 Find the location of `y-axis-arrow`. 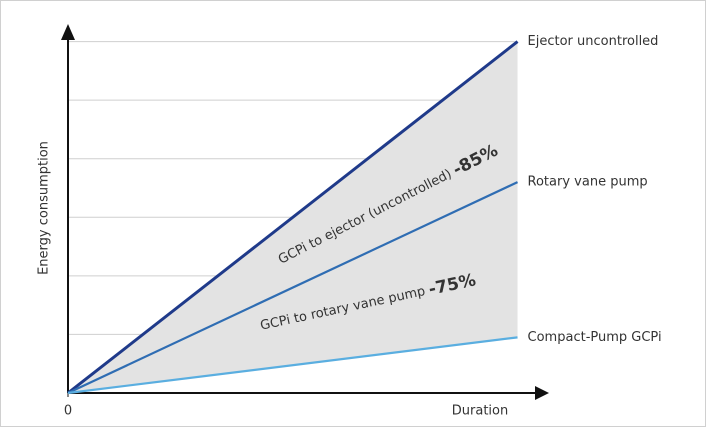

y-axis-arrow is located at coordinates (68, 32).